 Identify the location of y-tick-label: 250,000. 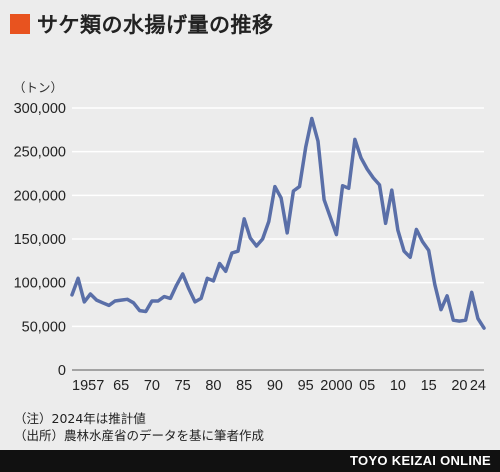
(40, 153).